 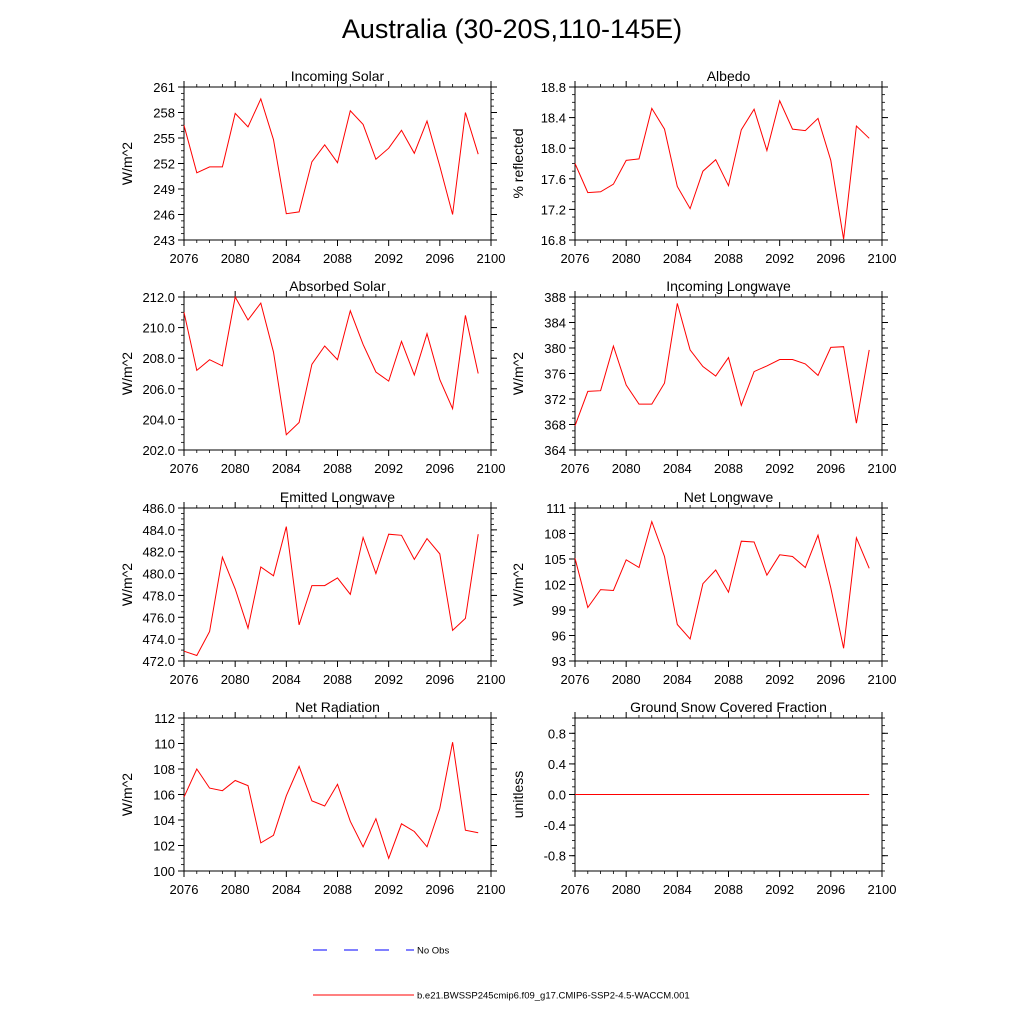 I want to click on absorbed-solar-ytick-label: 210.0, so click(x=158, y=328).